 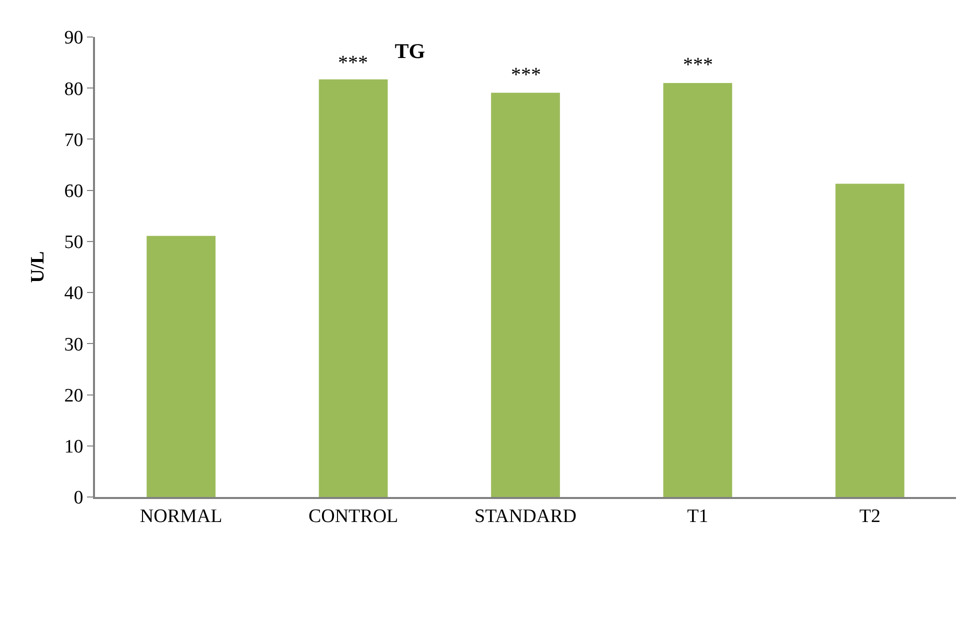 I want to click on x-tick-label: CONTROL, so click(x=353, y=516).